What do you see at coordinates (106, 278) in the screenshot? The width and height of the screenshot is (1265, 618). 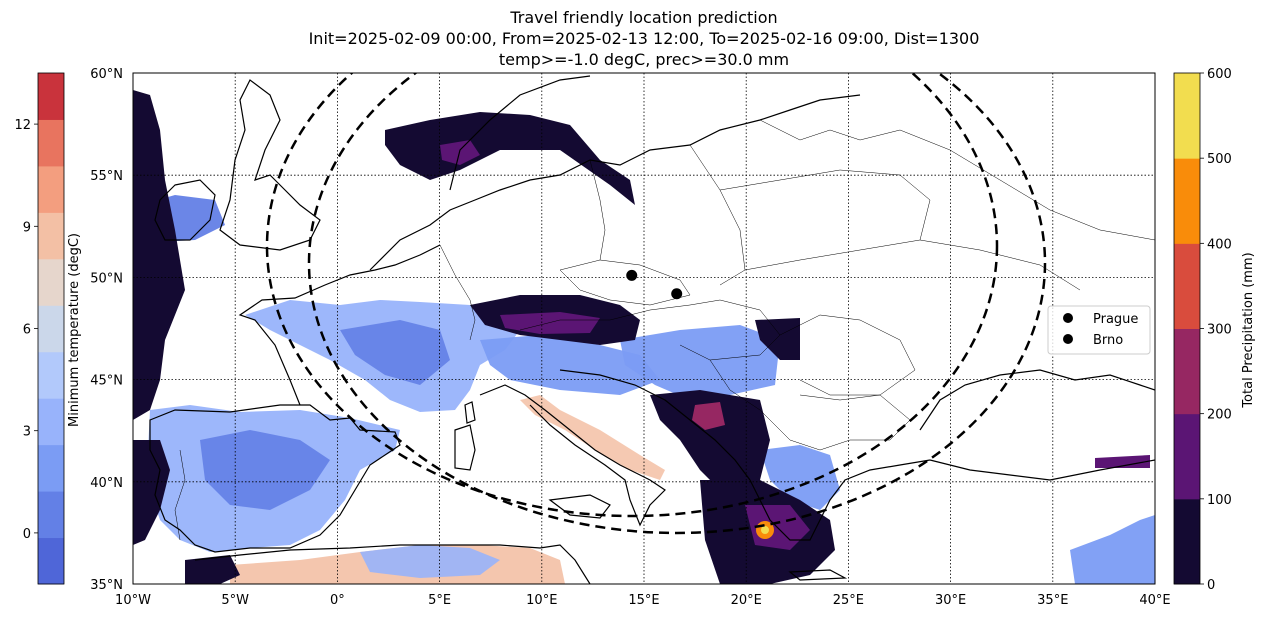 I see `lat-tick-label: 50°N` at bounding box center [106, 278].